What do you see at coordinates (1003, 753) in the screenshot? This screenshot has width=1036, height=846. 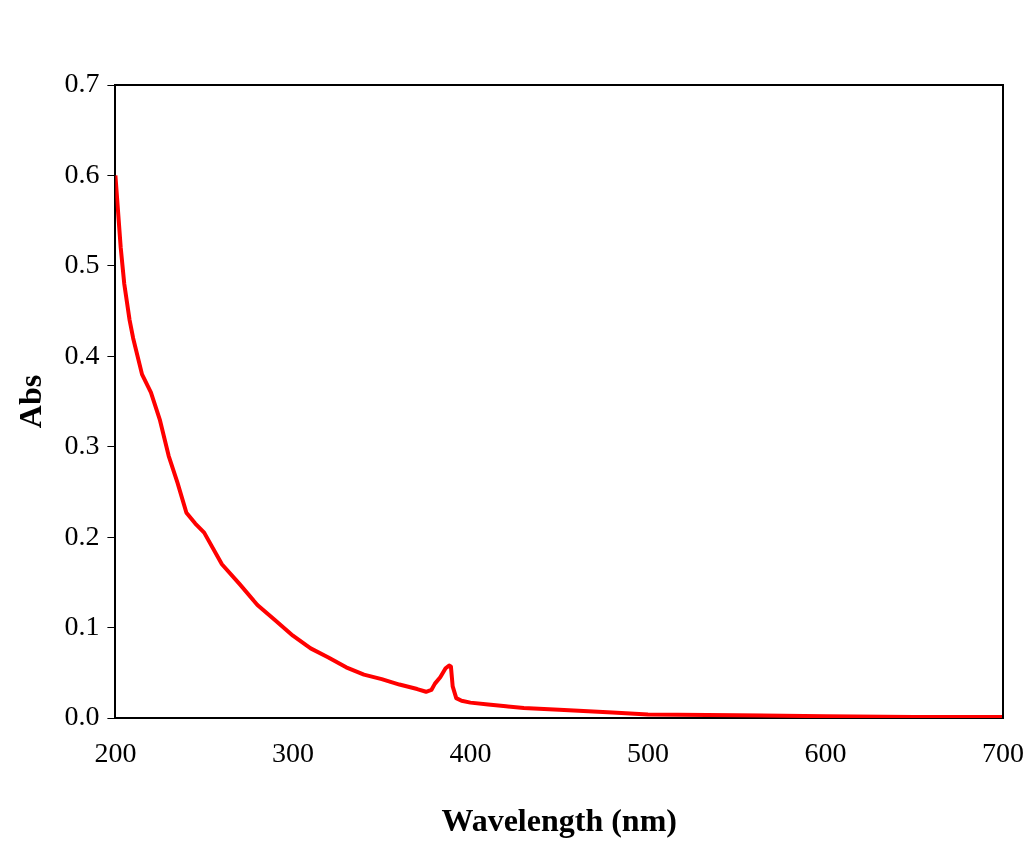 I see `x-tick-label: 700` at bounding box center [1003, 753].